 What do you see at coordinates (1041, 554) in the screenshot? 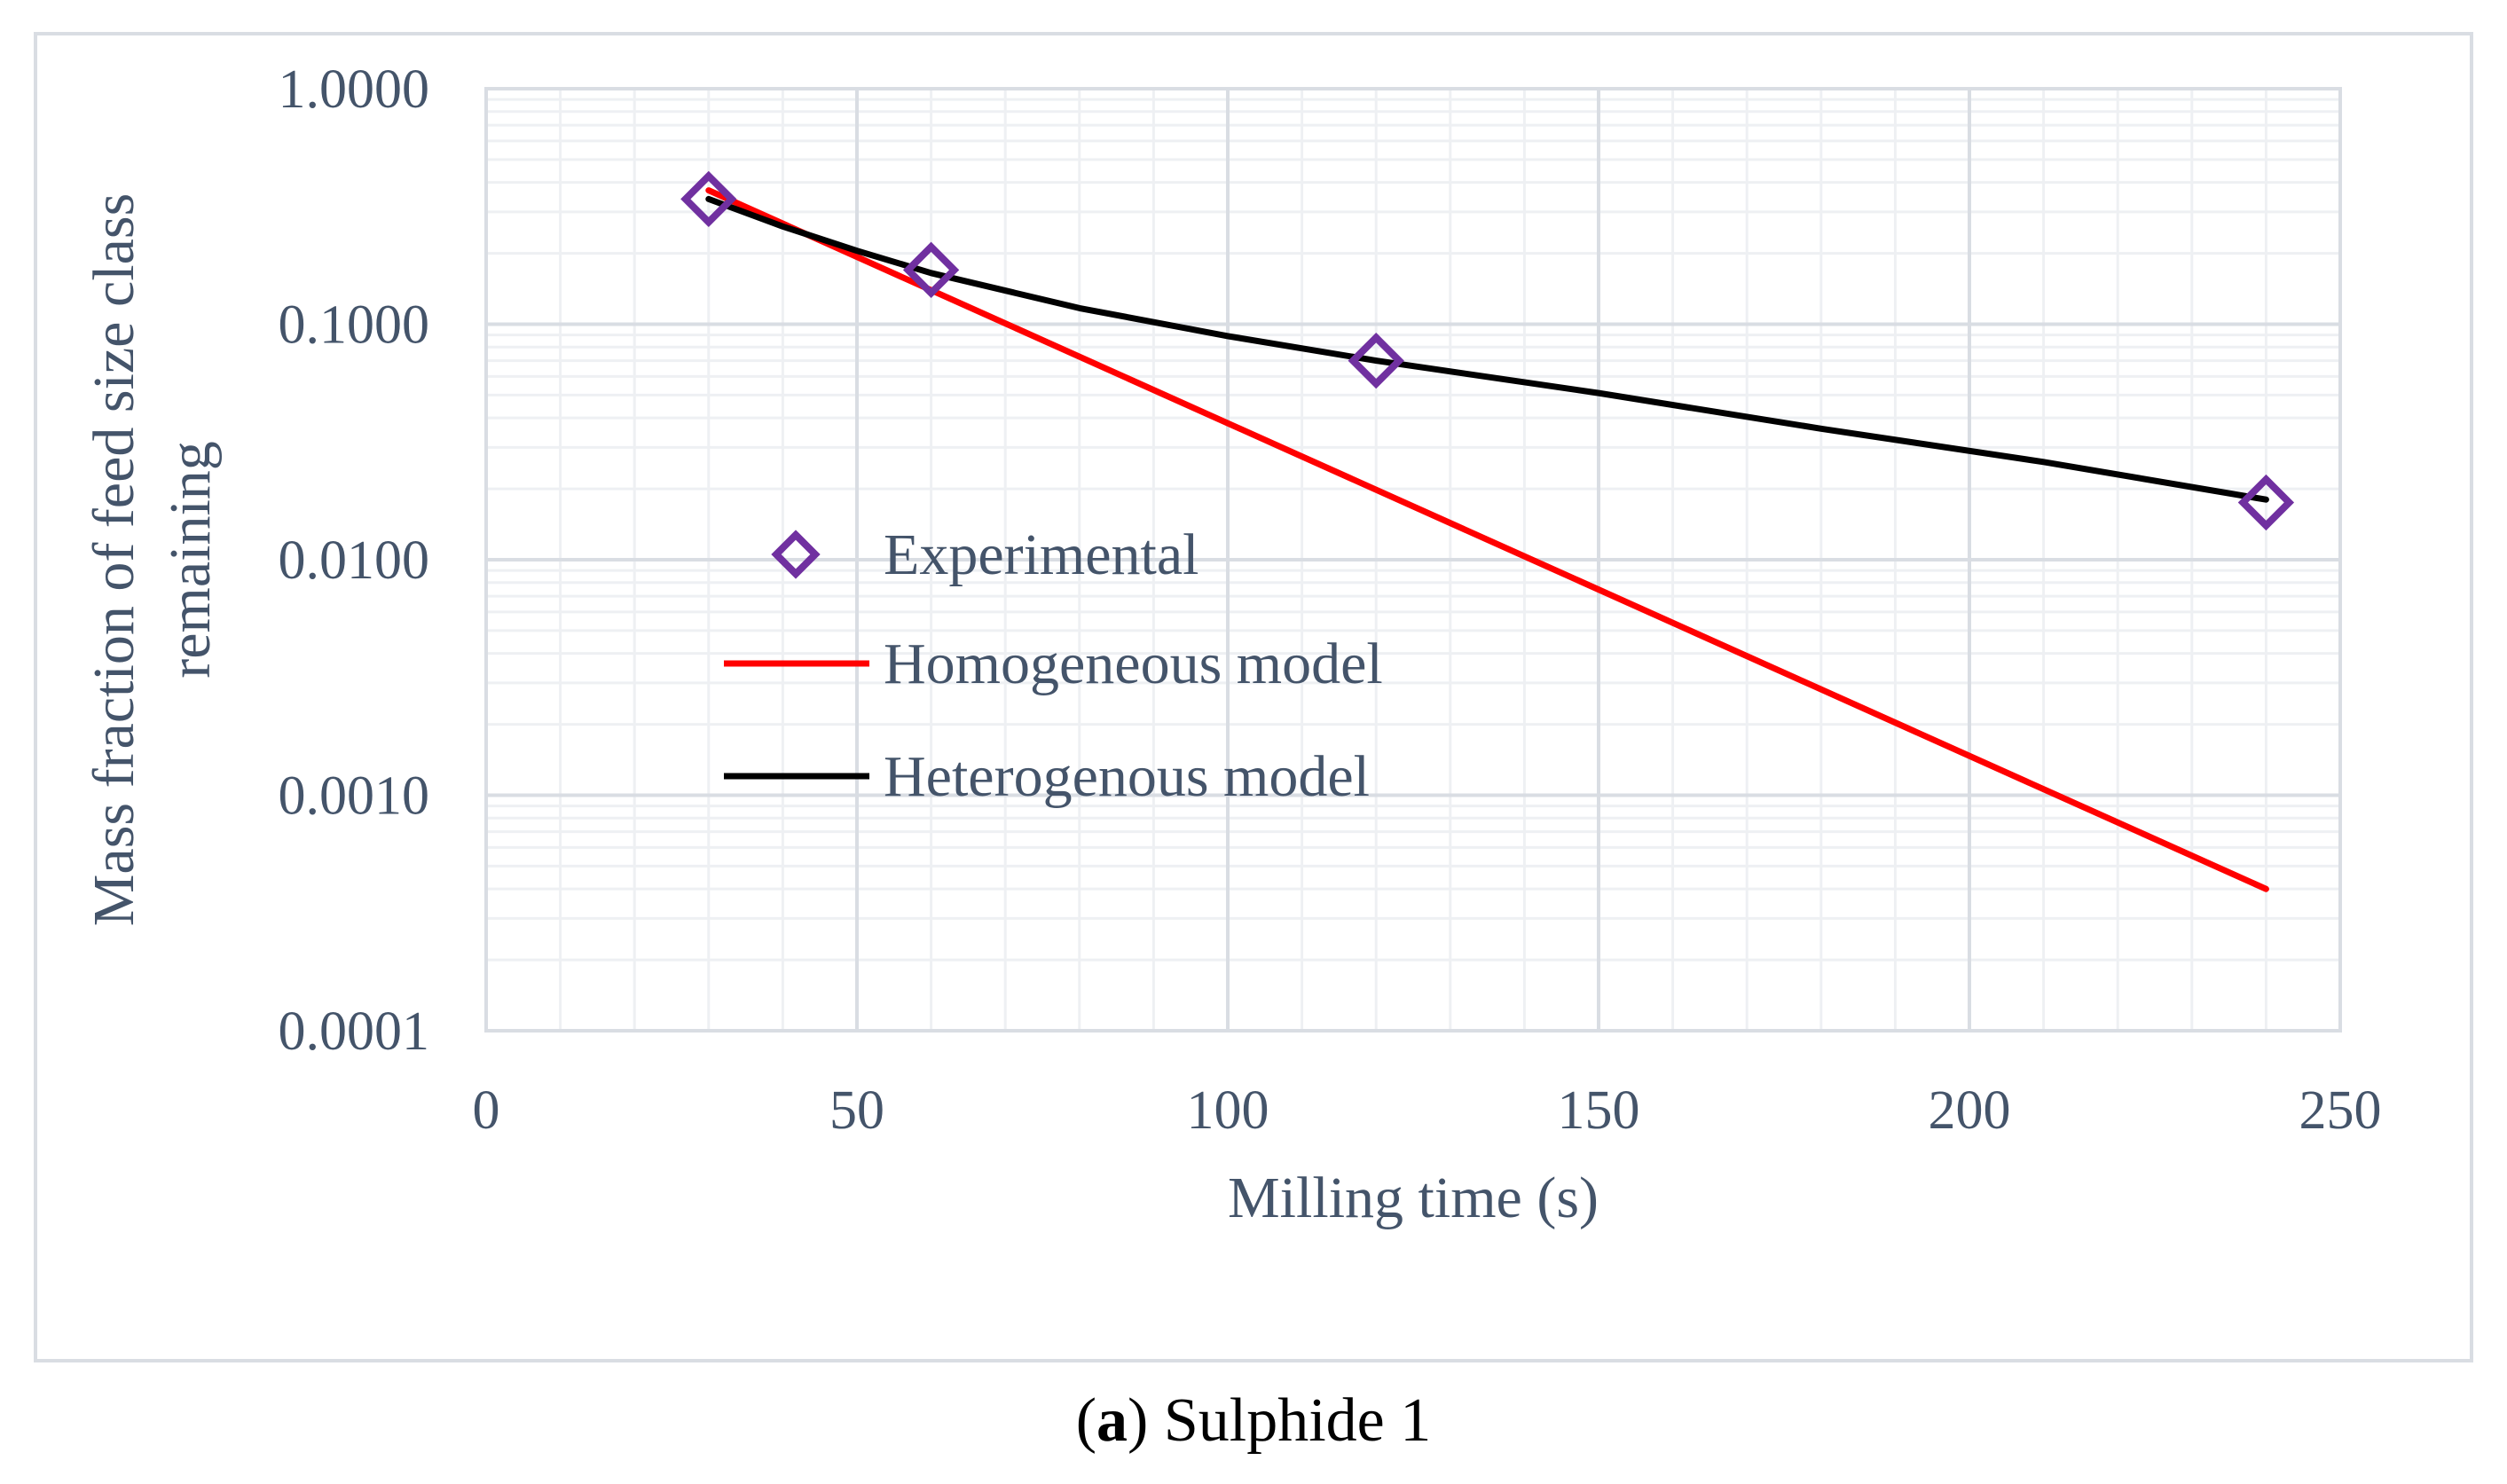
I see `legend-label-experimental: Experimental` at bounding box center [1041, 554].